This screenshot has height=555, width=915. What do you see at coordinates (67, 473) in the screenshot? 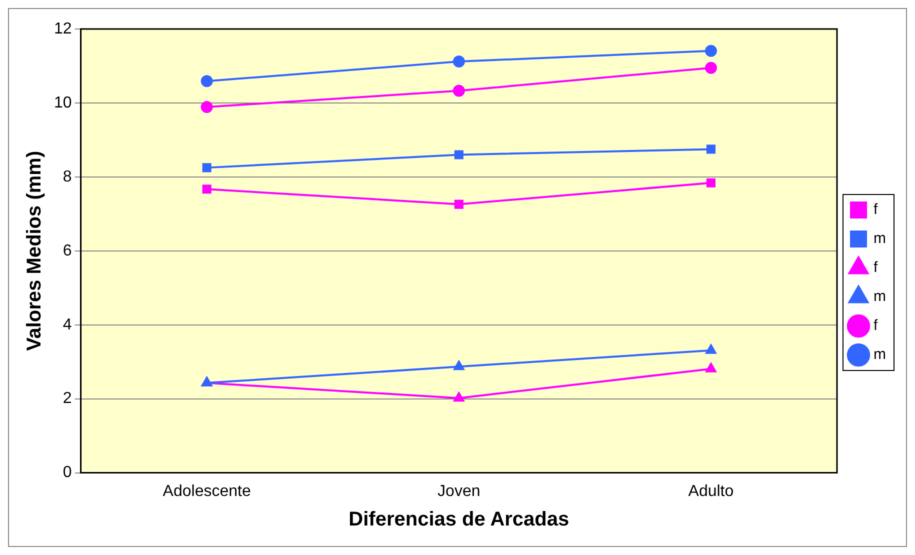
I see `y-tick-label: 0` at bounding box center [67, 473].